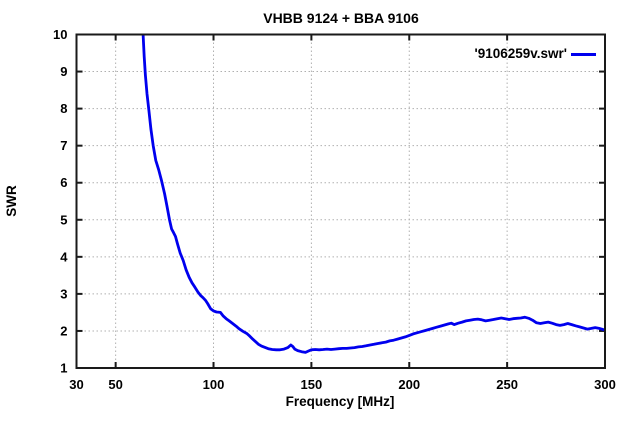 The image size is (640, 425). Describe the element at coordinates (312, 384) in the screenshot. I see `x-tick-label: 150` at that location.